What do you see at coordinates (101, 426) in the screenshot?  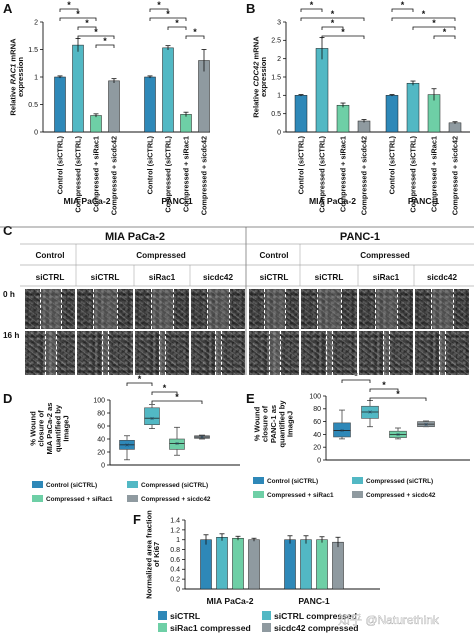 I see `panel-d-y-tick-label: 60` at bounding box center [101, 426].